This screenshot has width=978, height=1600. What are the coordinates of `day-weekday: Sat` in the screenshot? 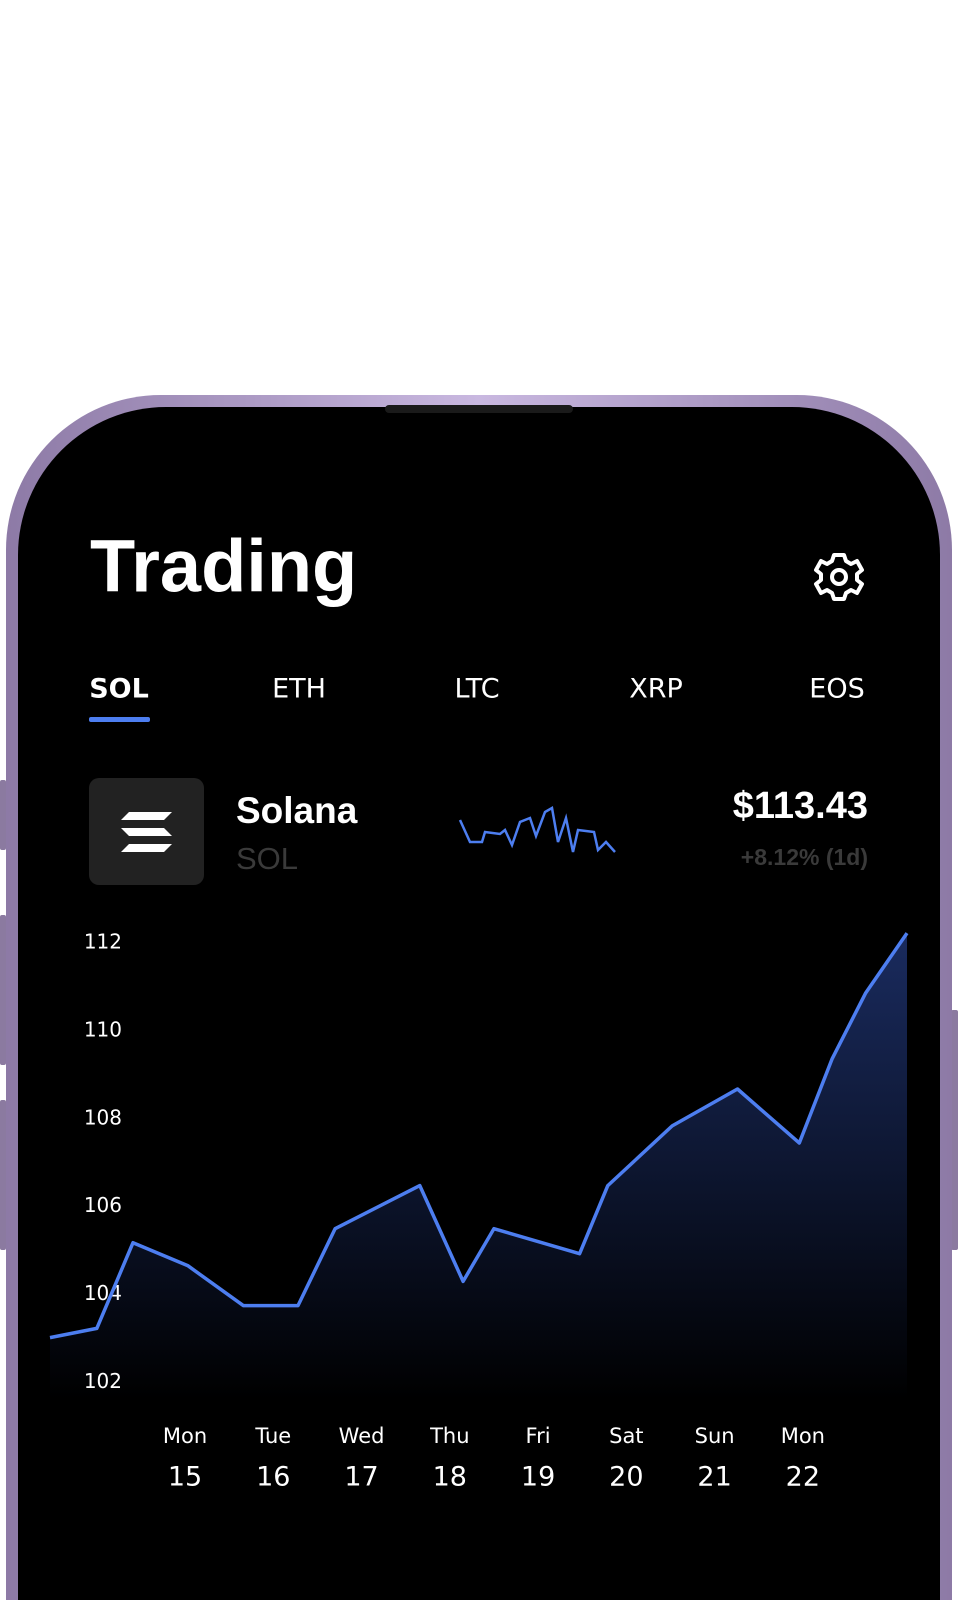 It's located at (626, 1436).